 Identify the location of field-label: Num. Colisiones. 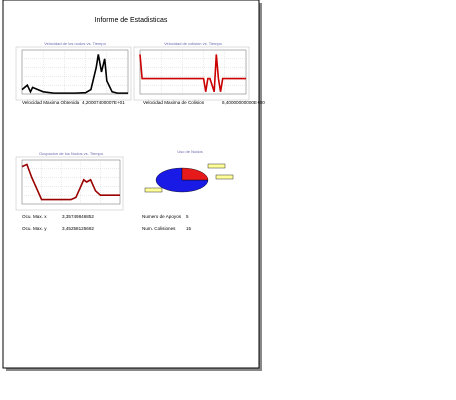
(159, 228).